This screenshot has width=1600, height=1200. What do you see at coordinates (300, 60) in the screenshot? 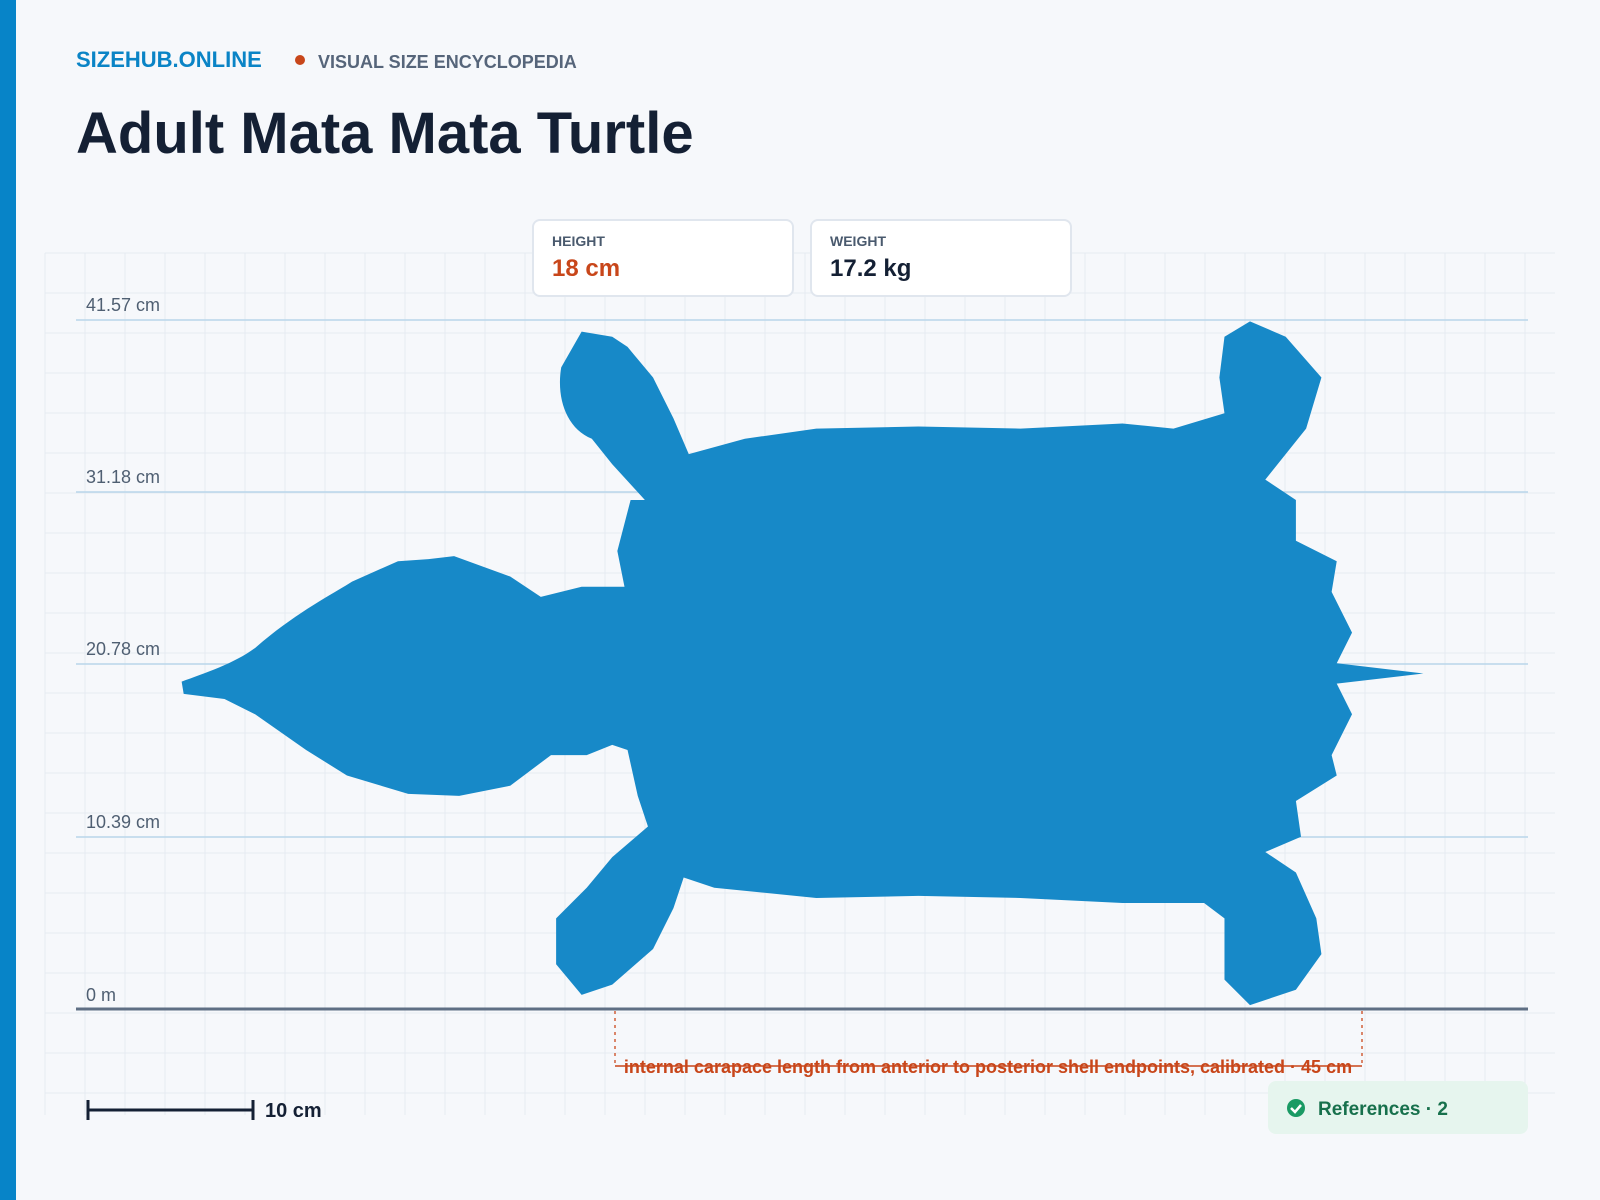
I see `dot` at bounding box center [300, 60].